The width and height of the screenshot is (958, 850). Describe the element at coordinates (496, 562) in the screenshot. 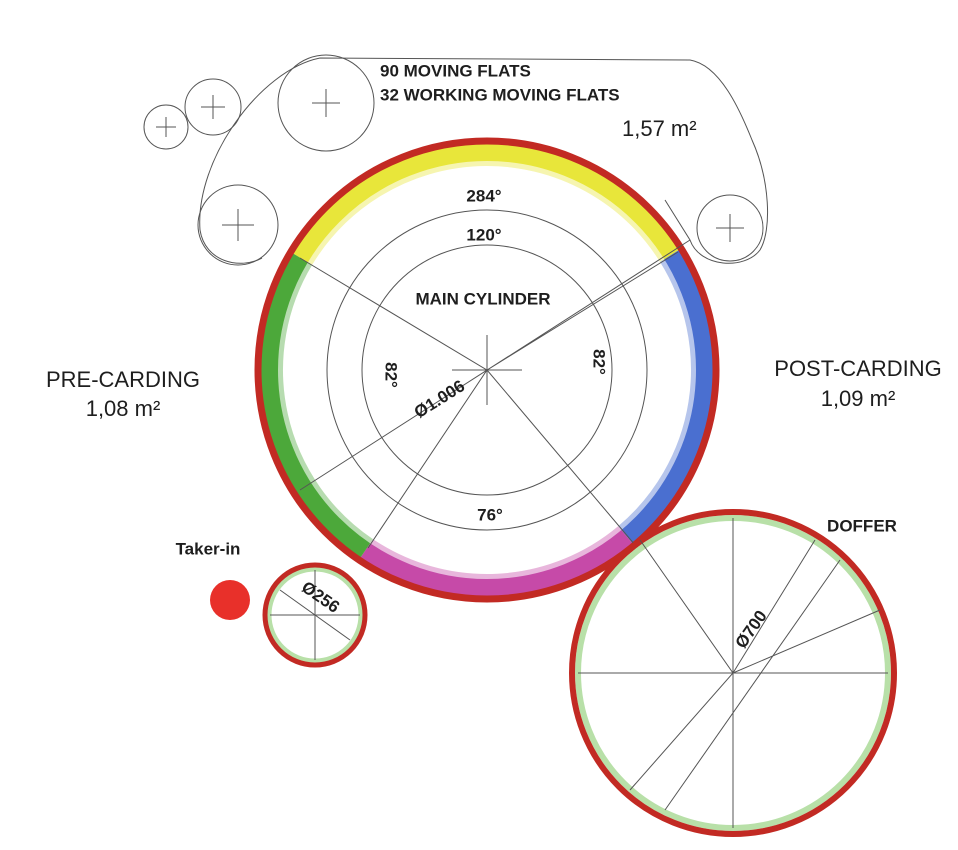

I see `bottom-zone` at that location.